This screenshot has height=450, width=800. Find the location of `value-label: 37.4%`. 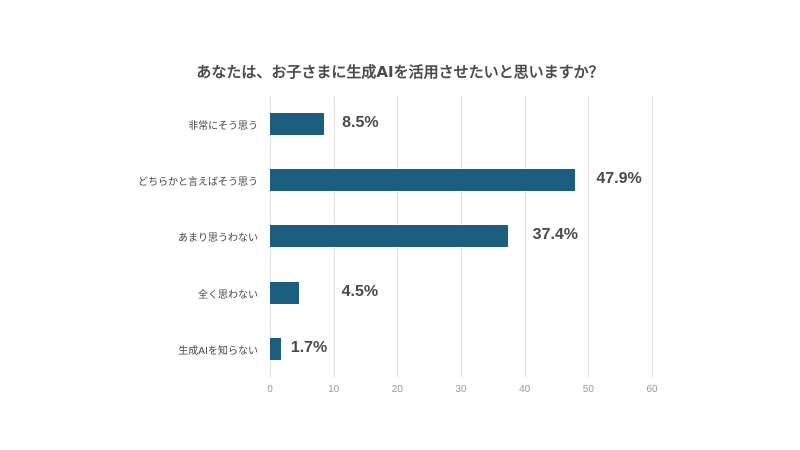

value-label: 37.4% is located at coordinates (555, 234).